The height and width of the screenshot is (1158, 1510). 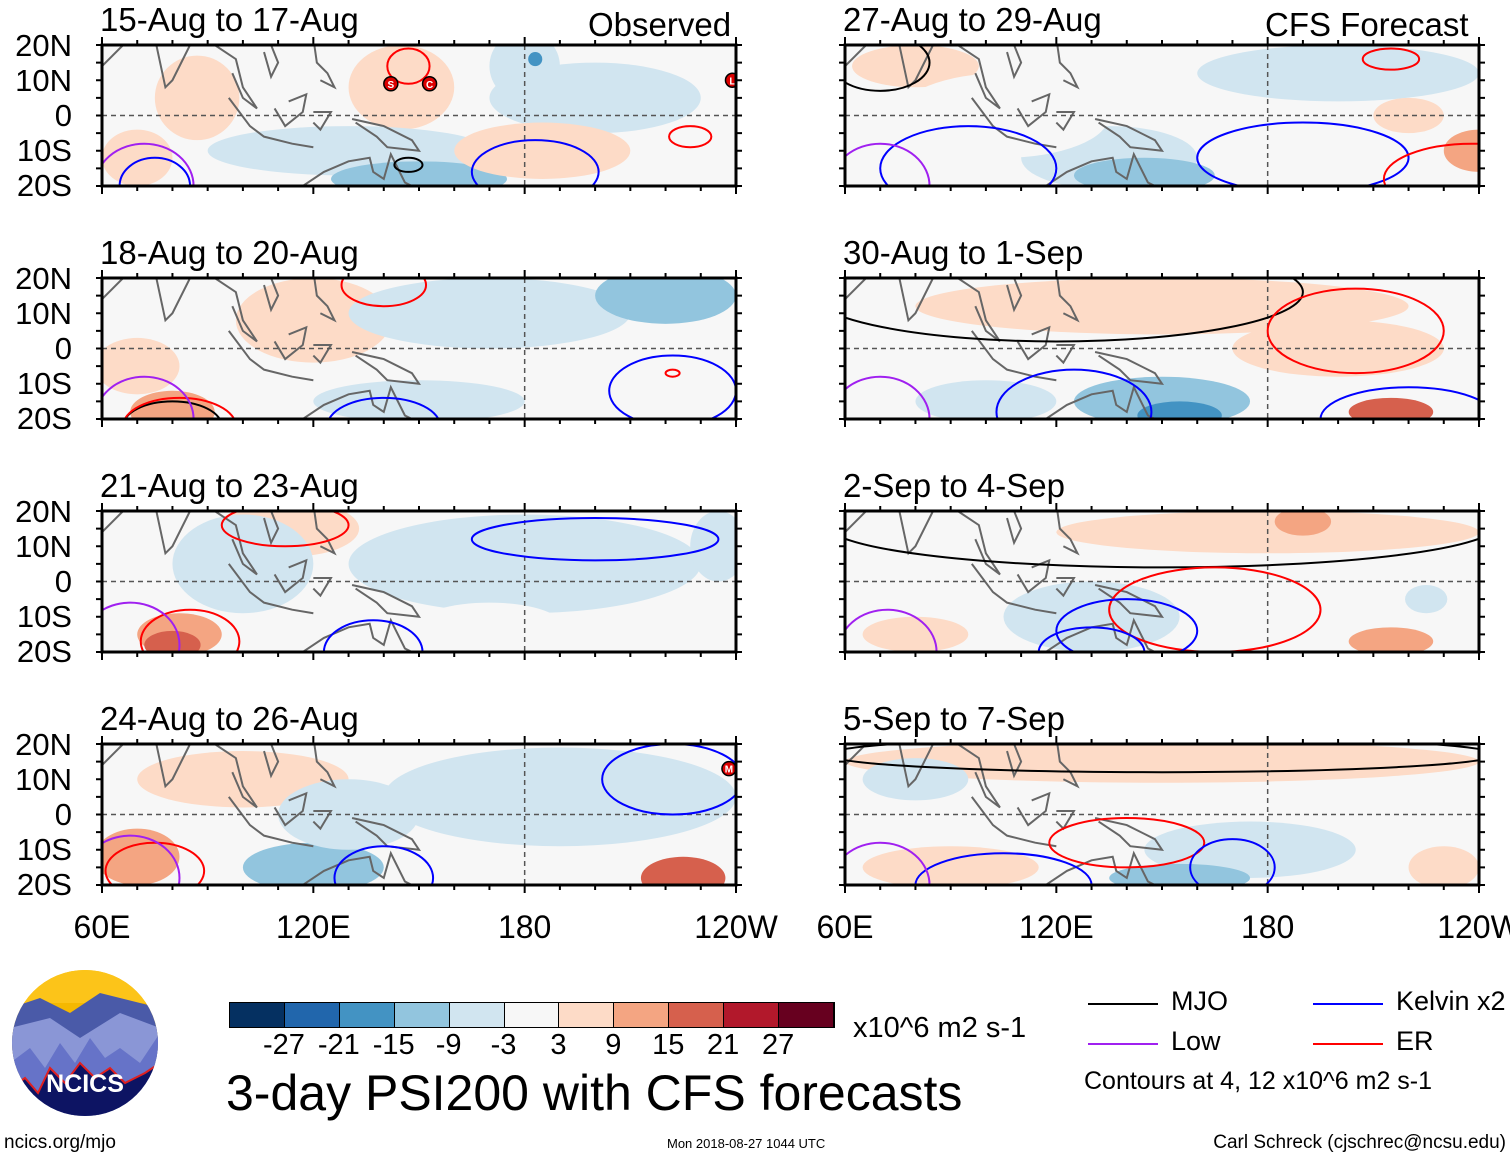 What do you see at coordinates (1359, 1142) in the screenshot?
I see `footer-credit: Carl Schreck (cjschrec@ncsu.edu)` at bounding box center [1359, 1142].